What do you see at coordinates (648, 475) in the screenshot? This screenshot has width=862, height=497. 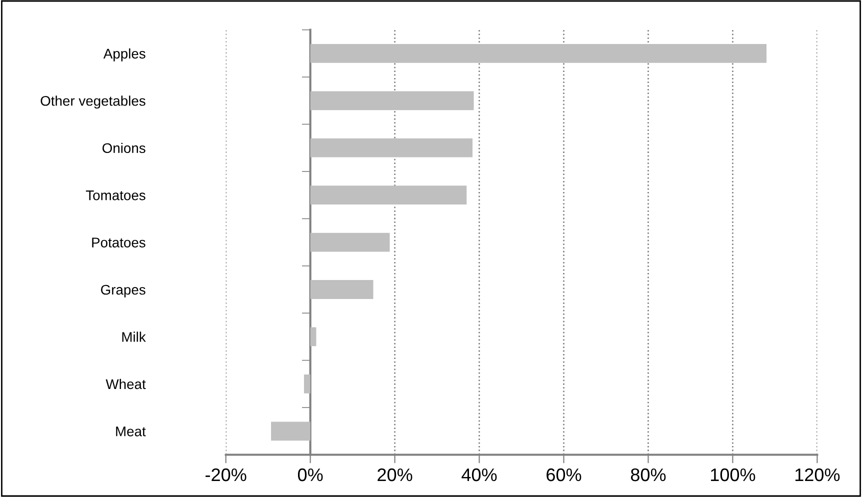 I see `x-tick-label: 80%` at bounding box center [648, 475].